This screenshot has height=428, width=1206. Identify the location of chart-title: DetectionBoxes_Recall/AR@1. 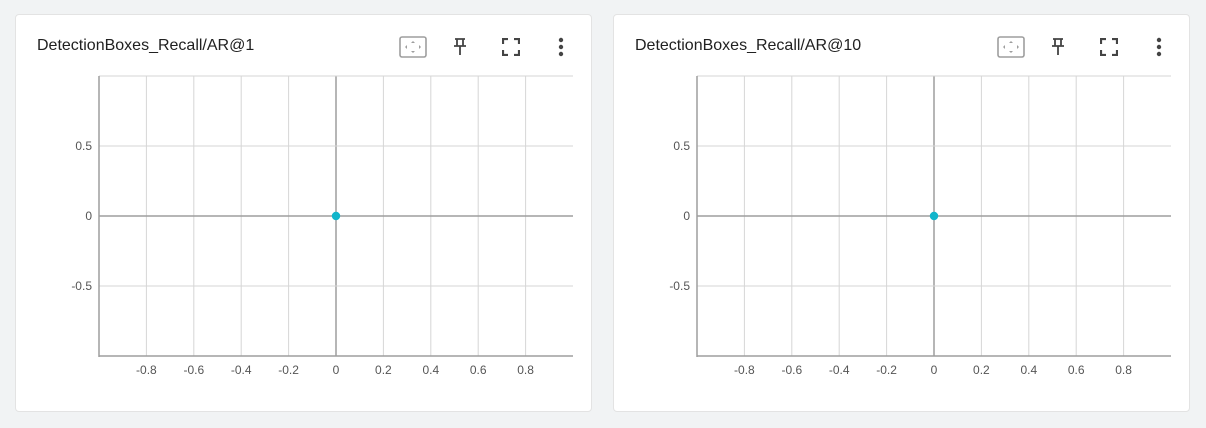
(146, 45).